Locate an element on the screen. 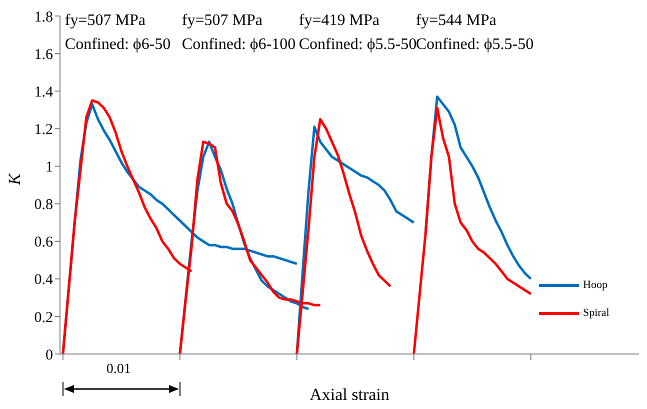 Image resolution: width=647 pixels, height=409 pixels. y-tick-label: 1.4 is located at coordinates (44, 92).